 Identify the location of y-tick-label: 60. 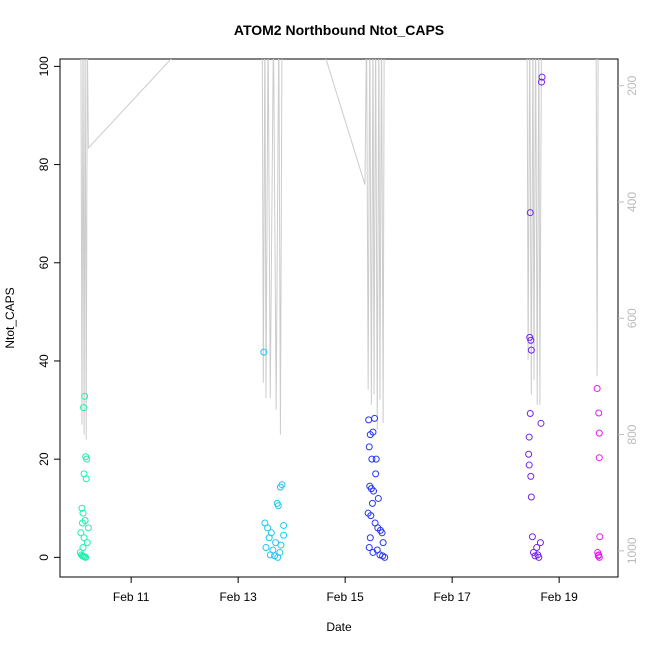
(44, 263).